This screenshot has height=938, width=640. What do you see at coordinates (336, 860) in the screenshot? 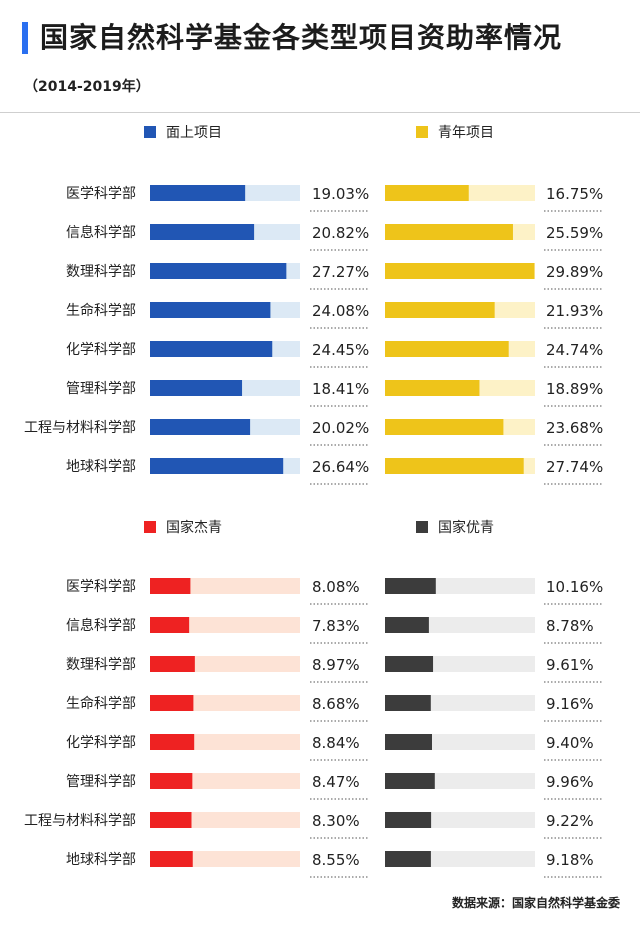
I see `data-label: 8.55%` at bounding box center [336, 860].